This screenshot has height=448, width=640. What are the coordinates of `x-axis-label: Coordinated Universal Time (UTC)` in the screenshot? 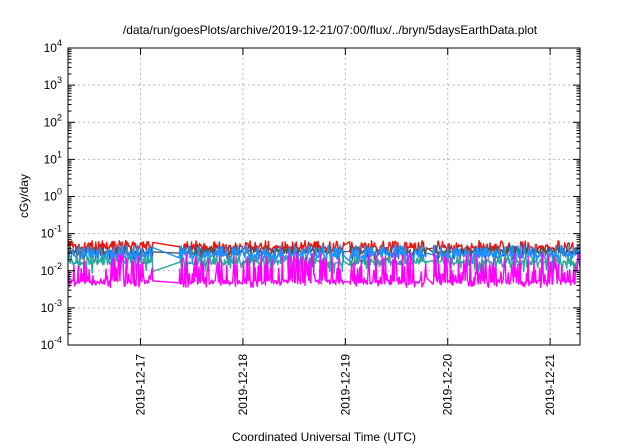 It's located at (324, 437).